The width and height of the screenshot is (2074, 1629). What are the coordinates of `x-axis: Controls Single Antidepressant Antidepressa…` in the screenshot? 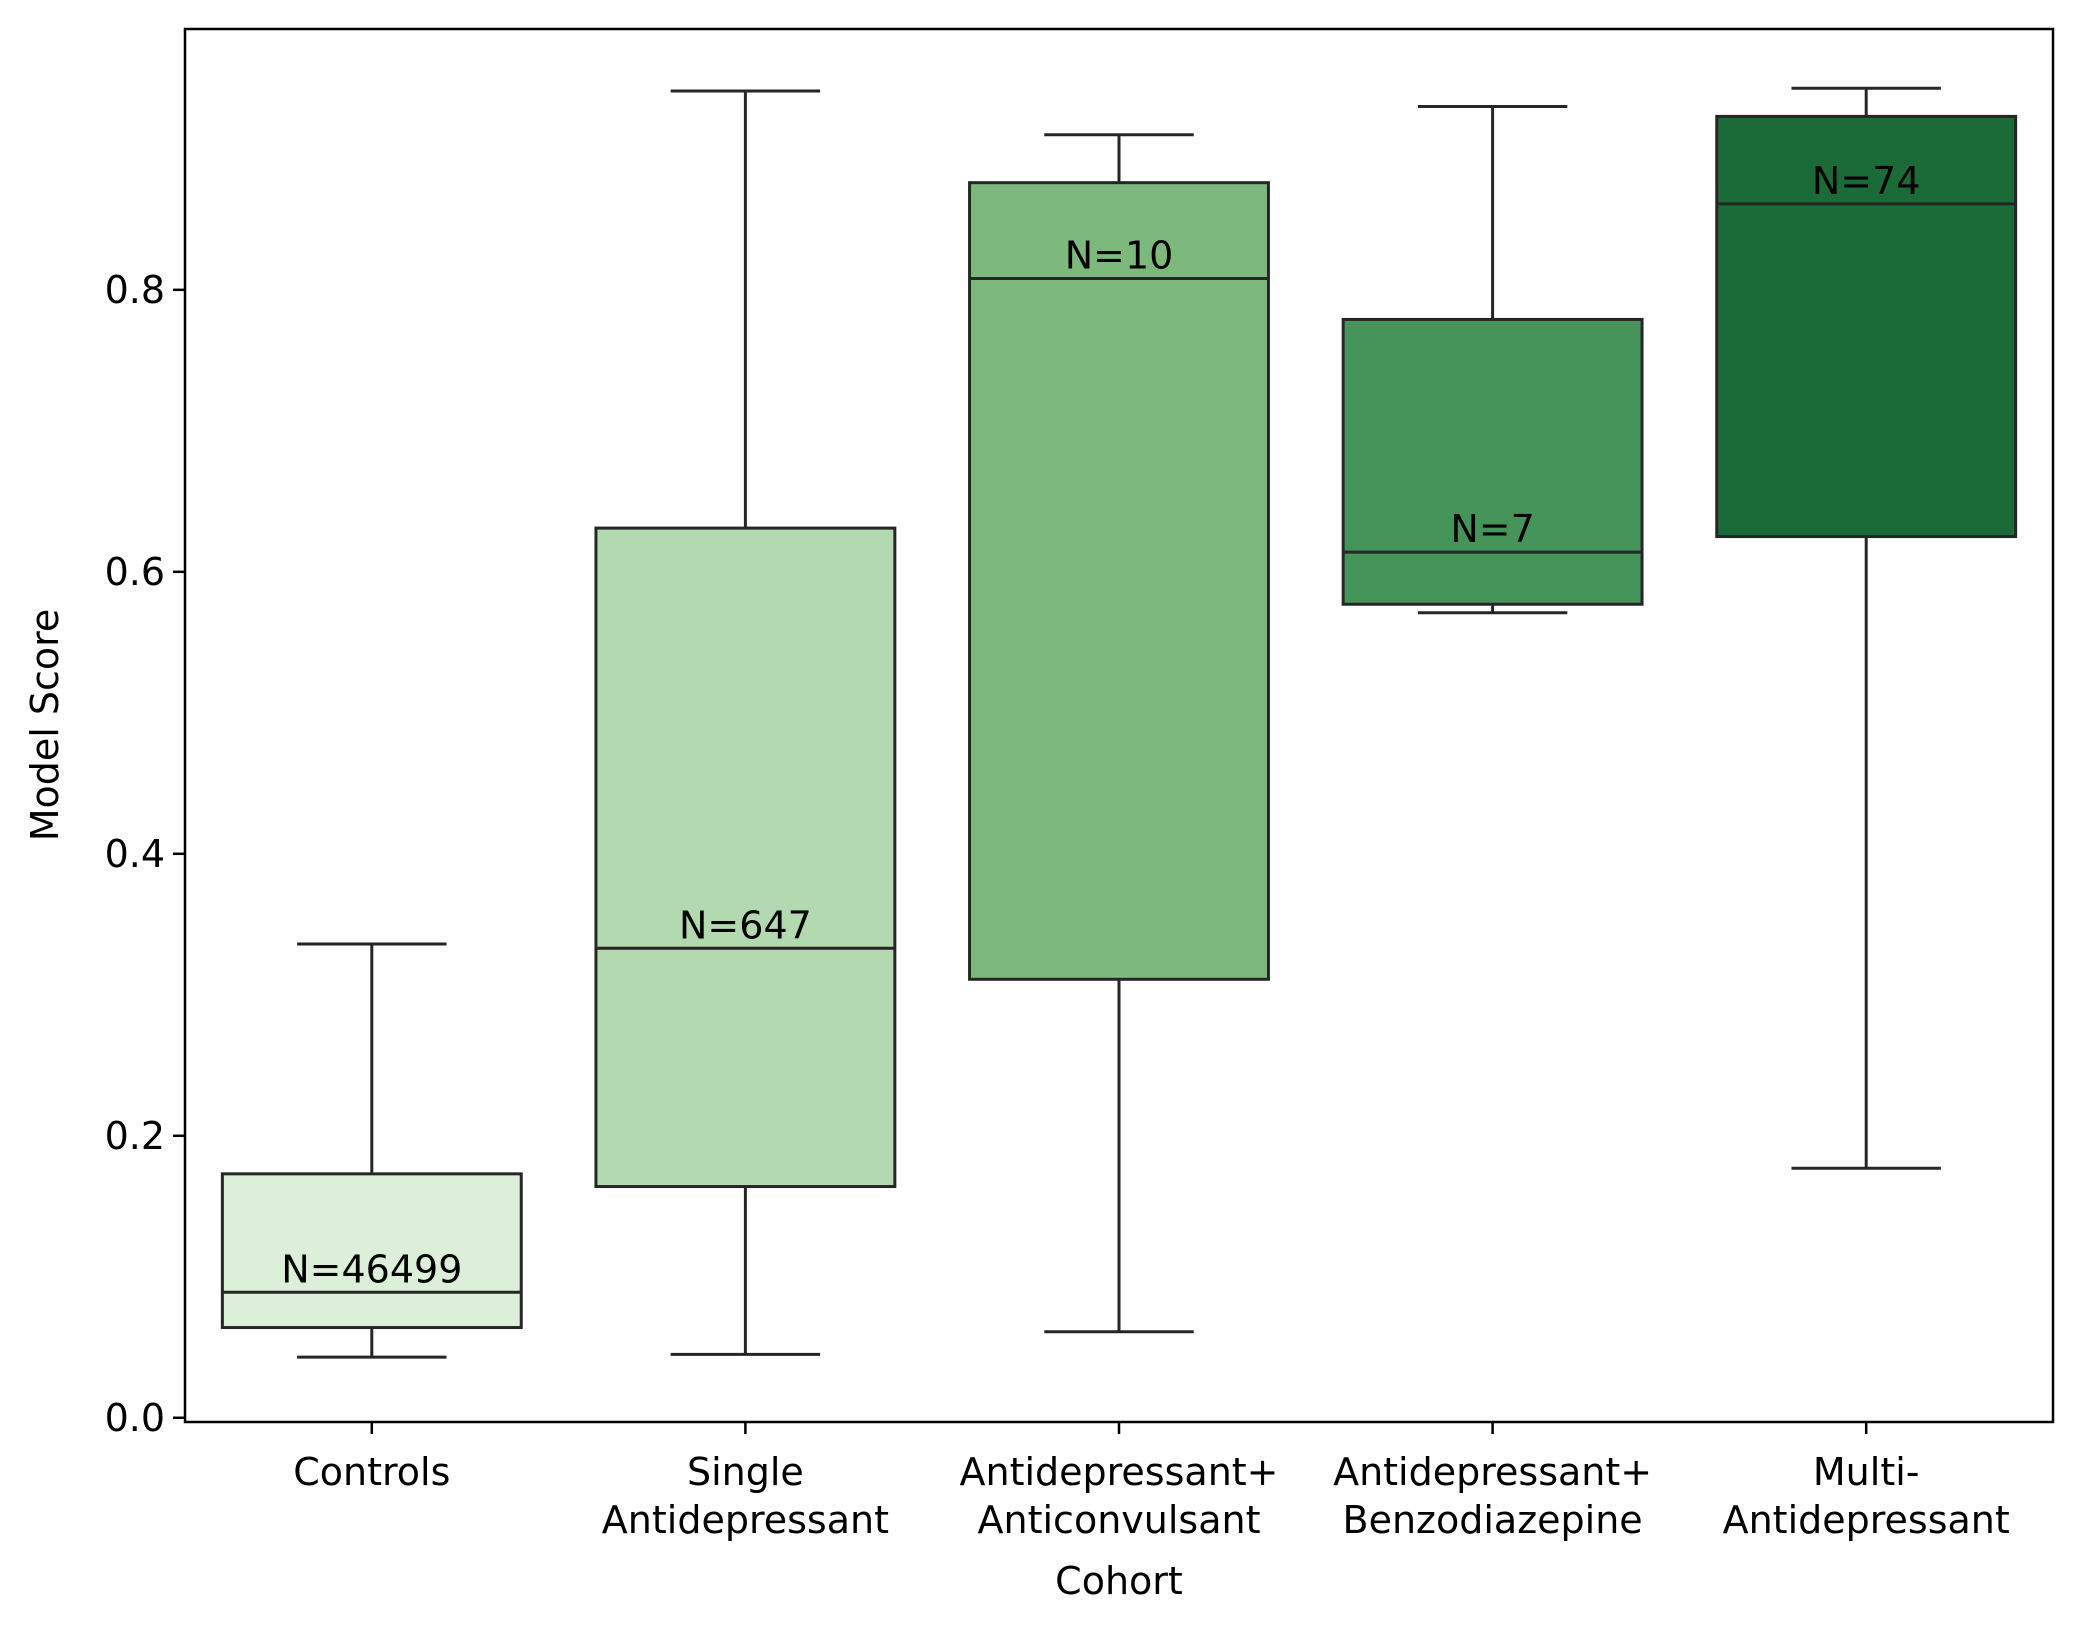 It's located at (1151, 1482).